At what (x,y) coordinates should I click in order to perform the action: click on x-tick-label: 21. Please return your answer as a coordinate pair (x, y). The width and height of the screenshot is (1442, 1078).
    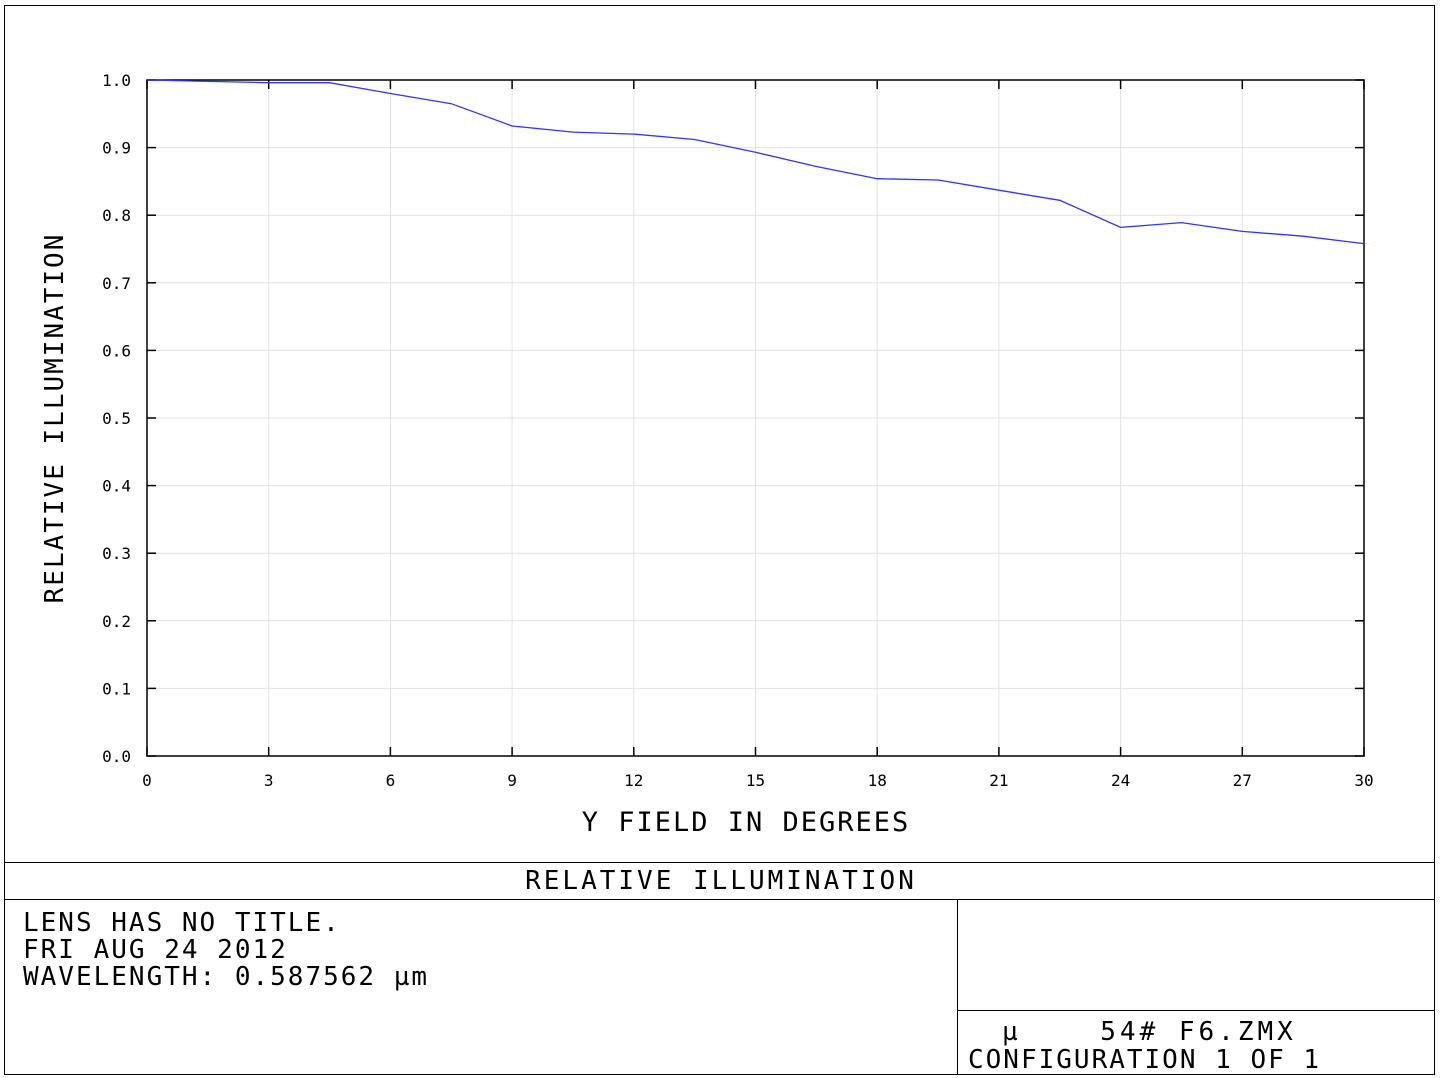
    Looking at the image, I should click on (998, 780).